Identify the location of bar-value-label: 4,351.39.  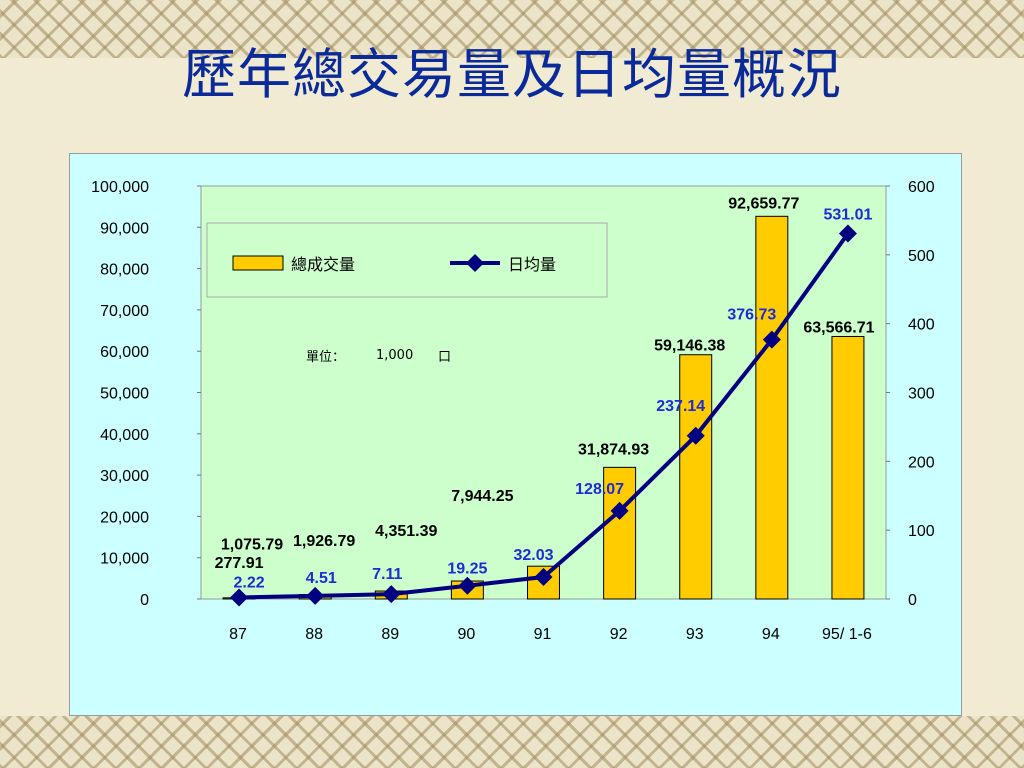
(406, 531).